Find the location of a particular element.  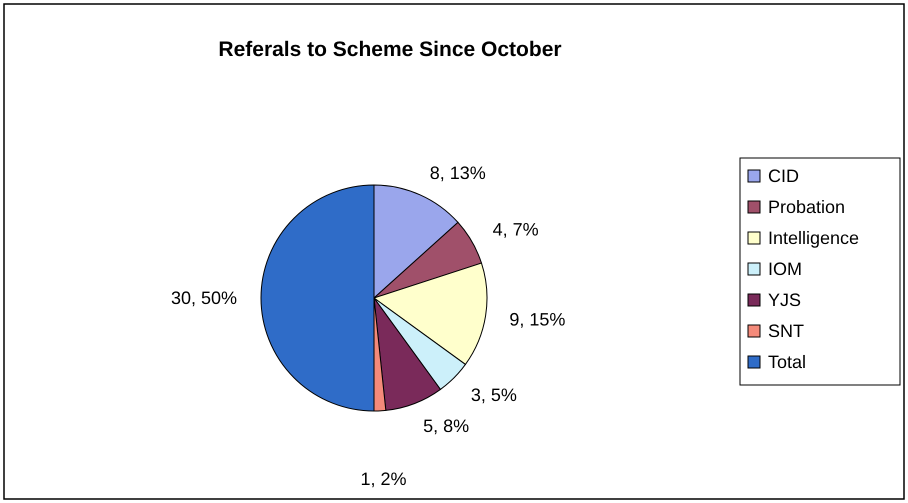

legend-label: IOM is located at coordinates (785, 269).